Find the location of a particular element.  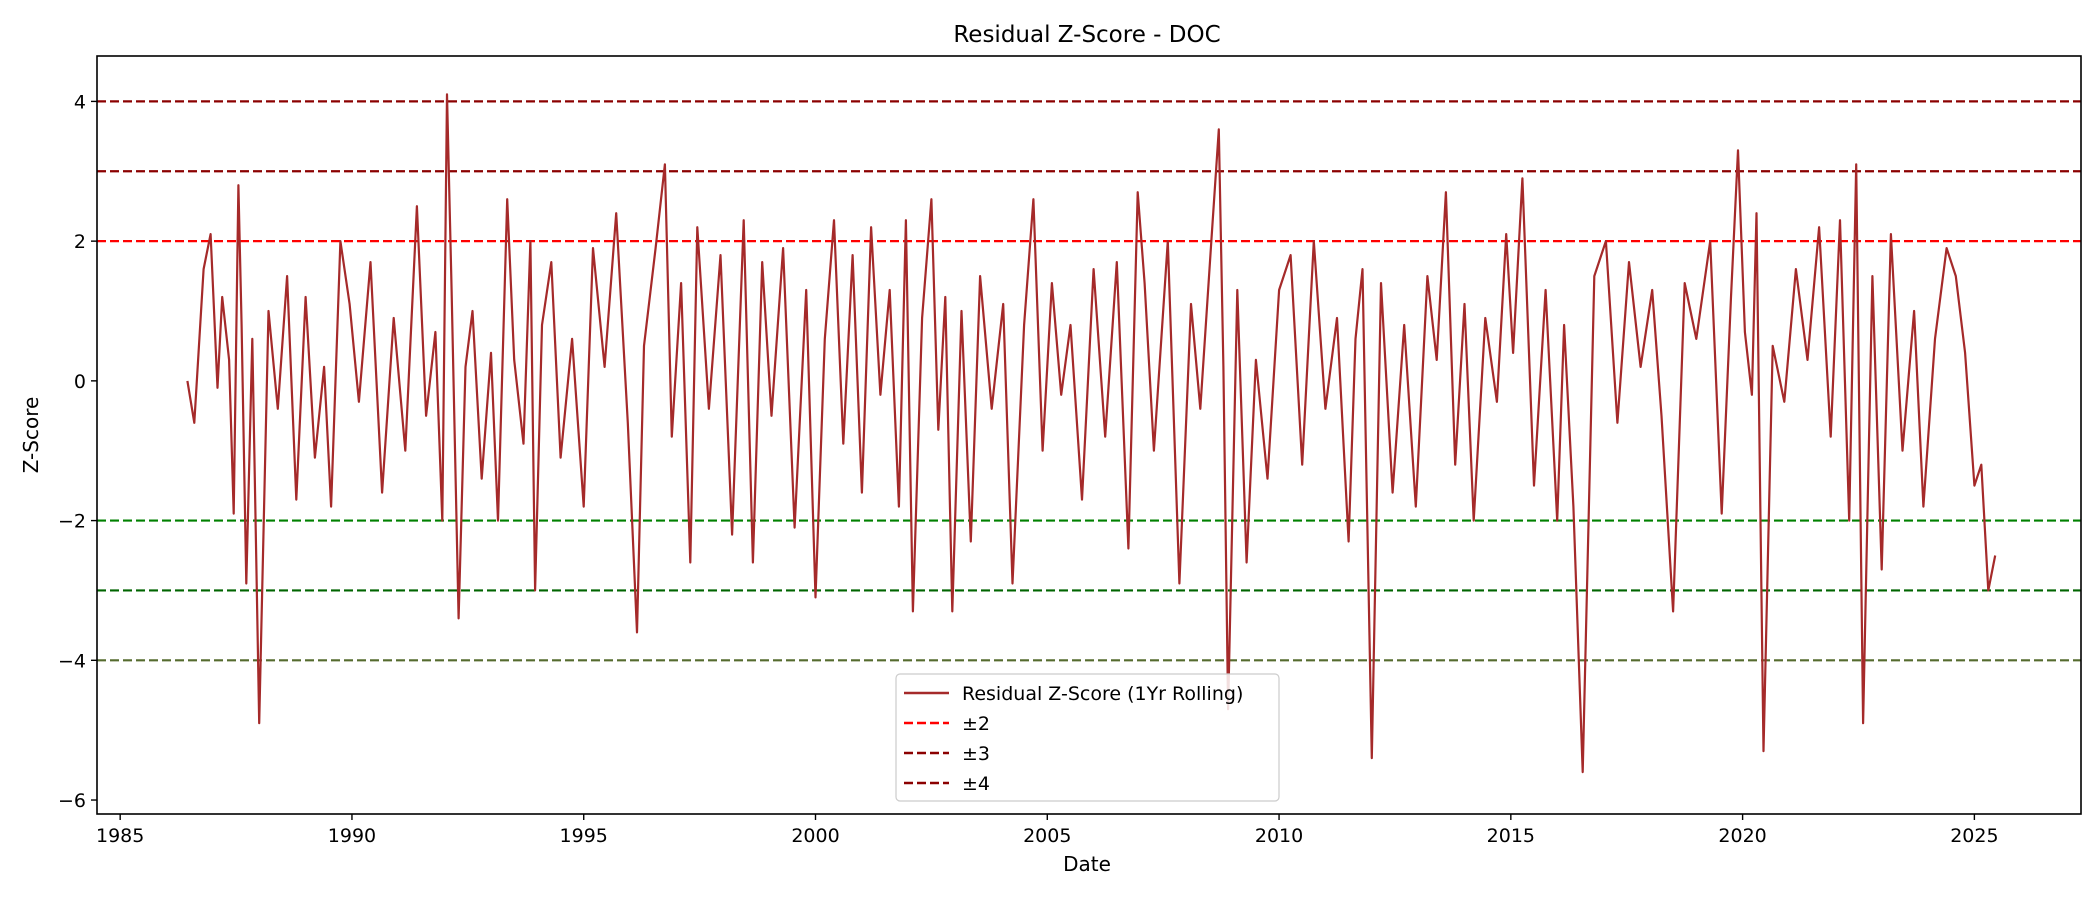

y-tick-label: −4 is located at coordinates (72, 661).